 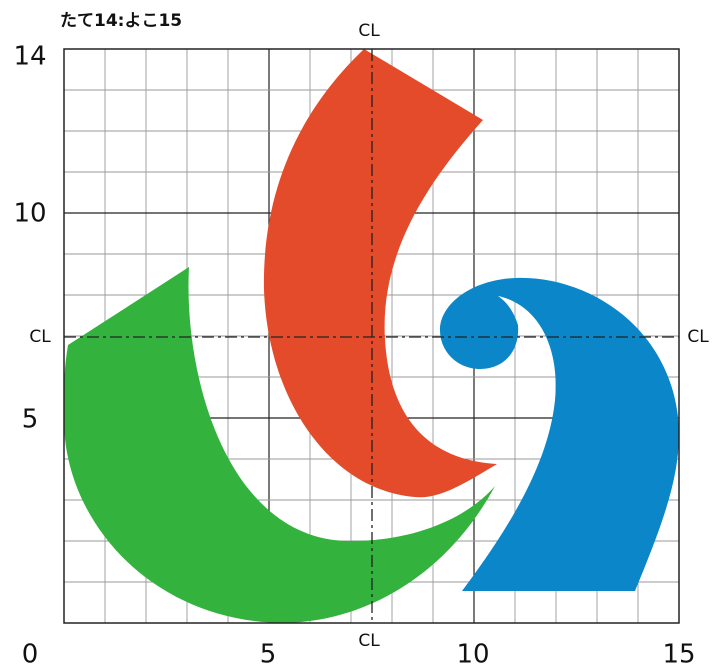 I want to click on y-label: 14, so click(x=29, y=57).